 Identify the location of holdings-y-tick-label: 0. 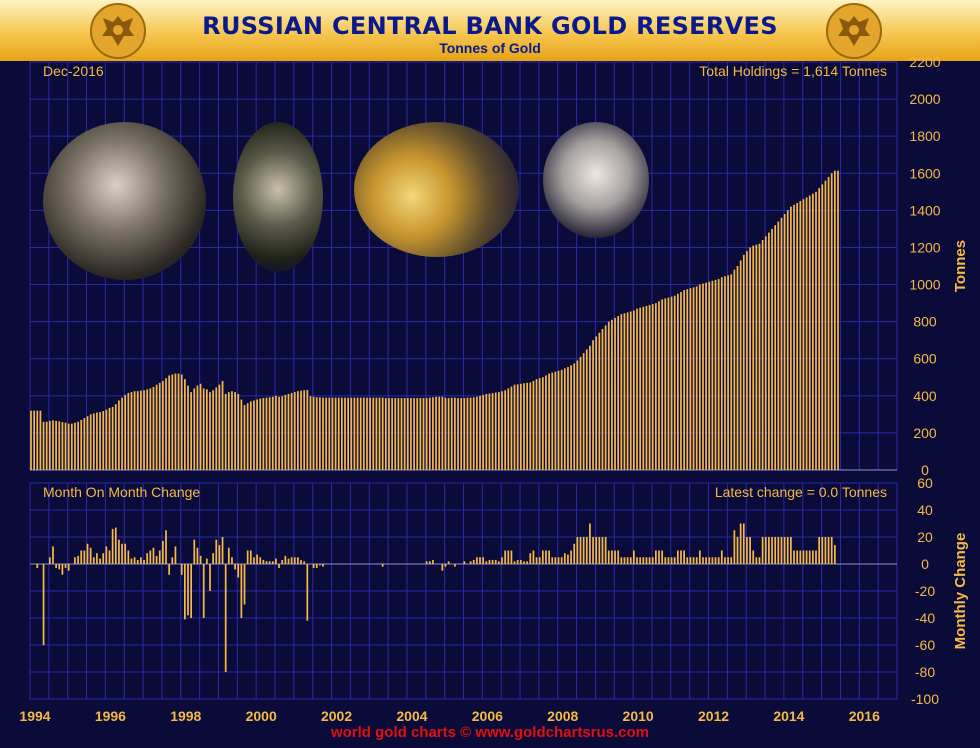
(925, 470).